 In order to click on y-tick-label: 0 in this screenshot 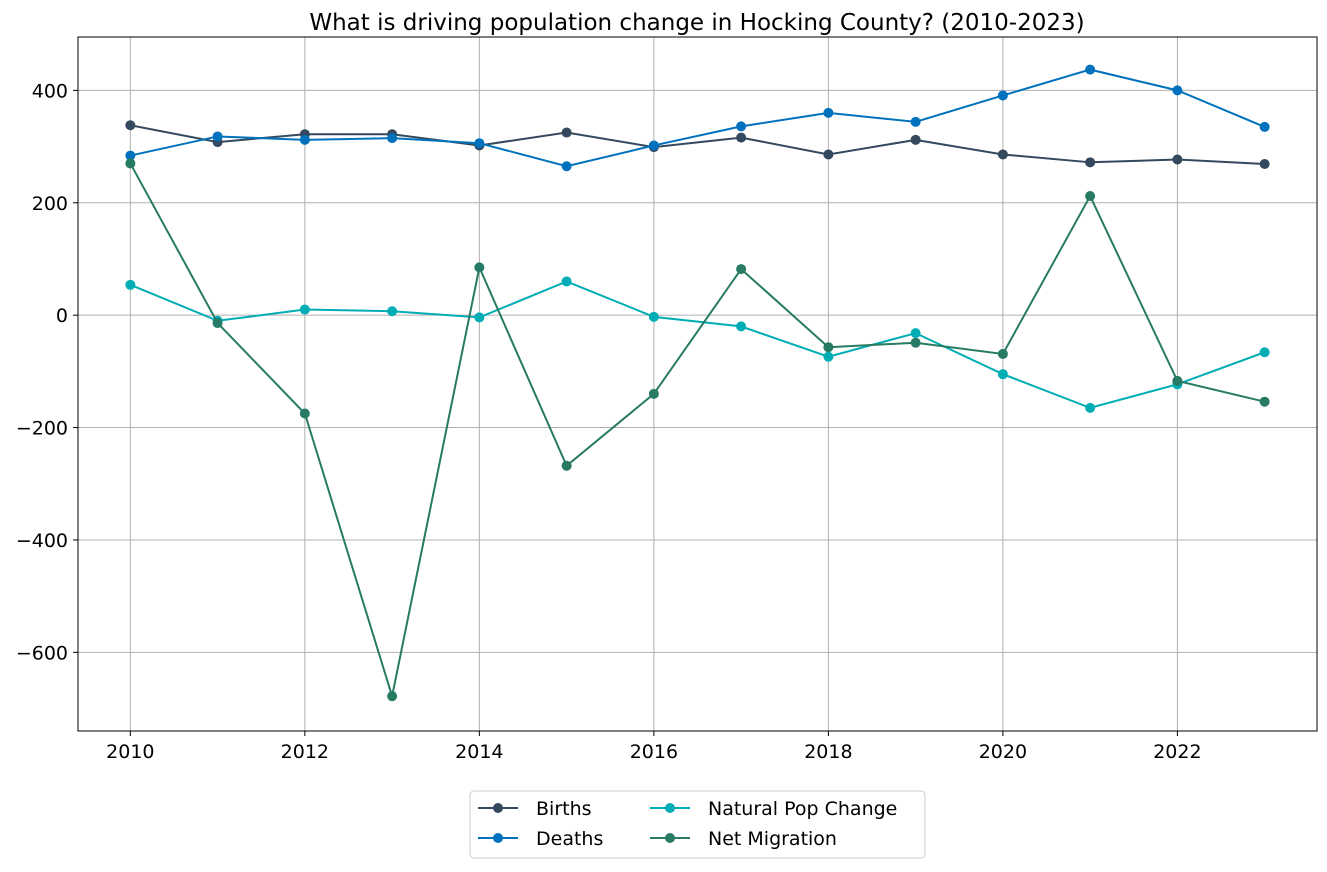, I will do `click(62, 316)`.